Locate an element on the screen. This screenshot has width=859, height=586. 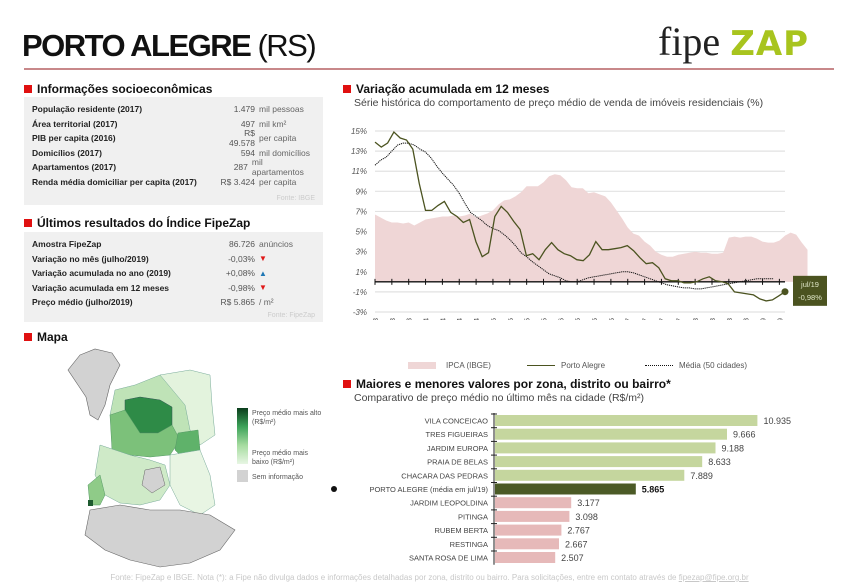
x-tick-label: jun/13 is located at coordinates (375, 319).